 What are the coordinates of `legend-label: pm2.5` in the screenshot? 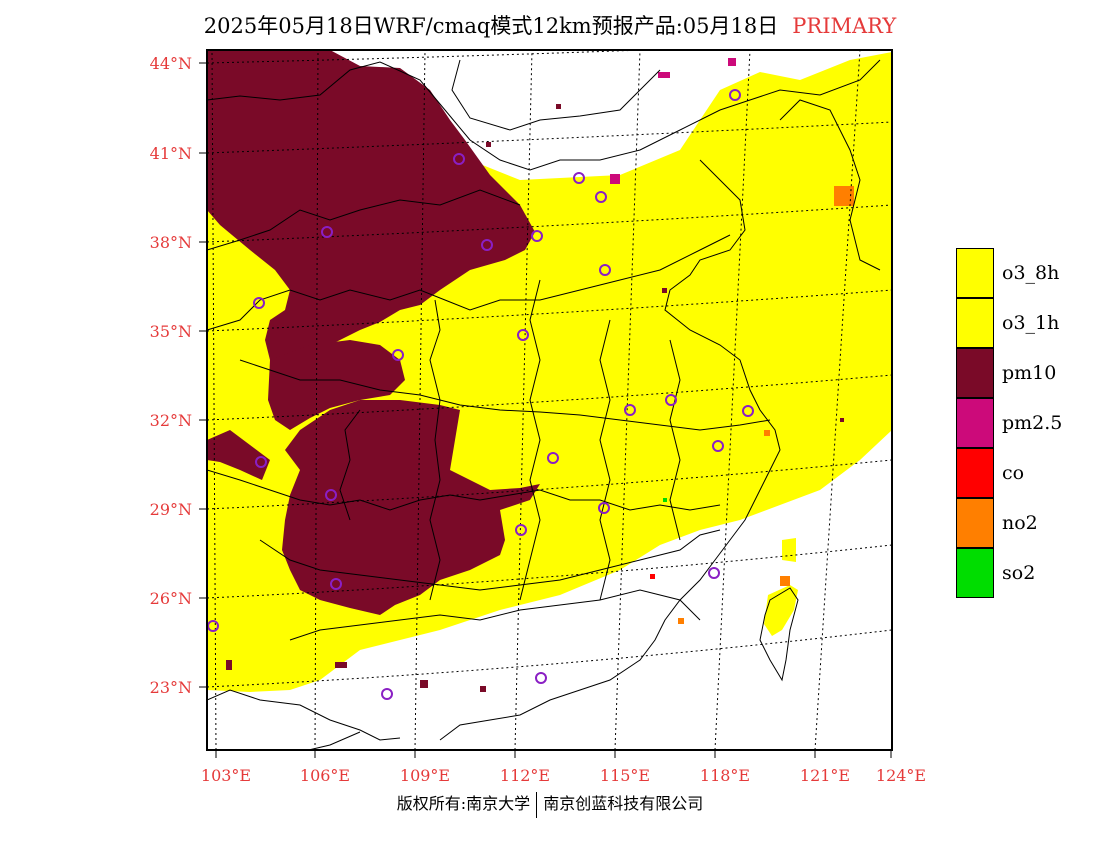 It's located at (1032, 423).